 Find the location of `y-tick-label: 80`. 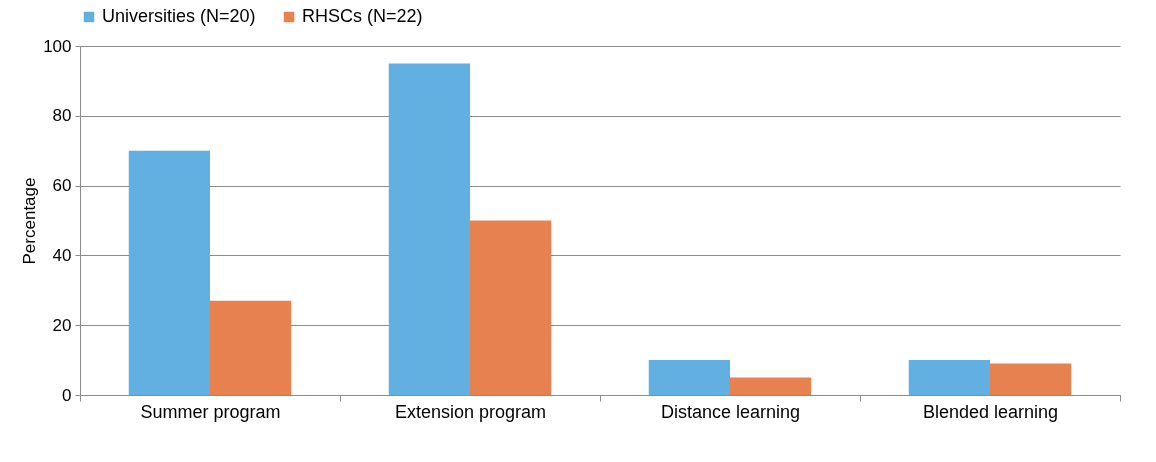

y-tick-label: 80 is located at coordinates (62, 116).